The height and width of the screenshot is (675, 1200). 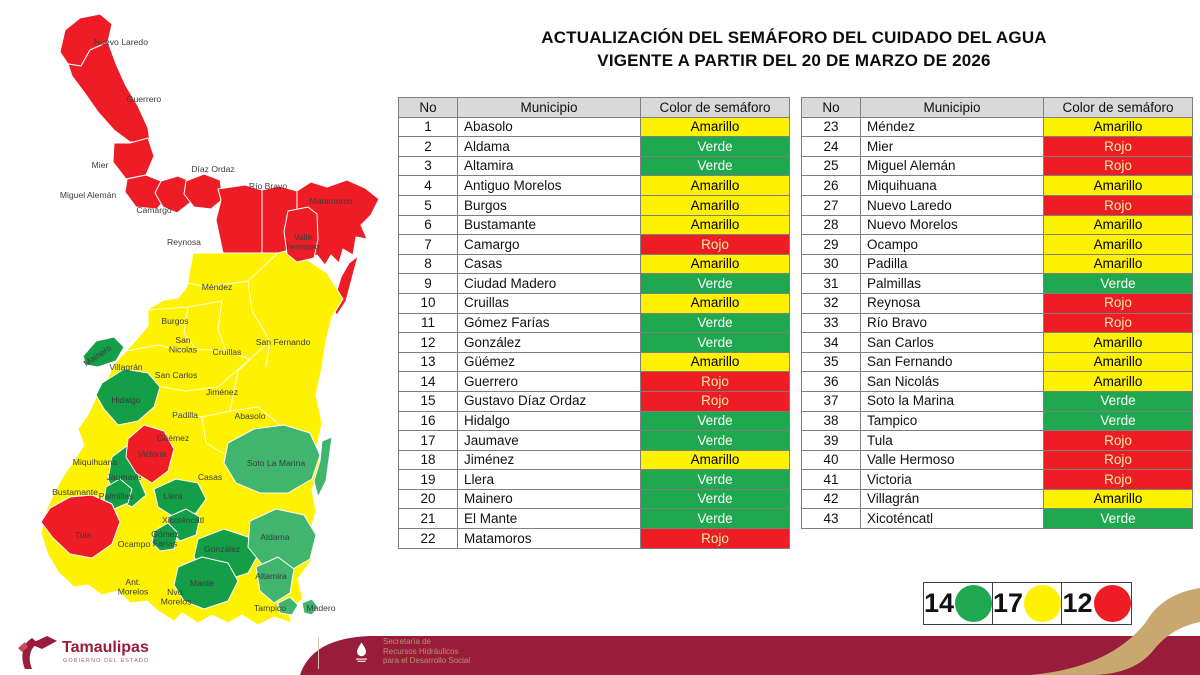 I want to click on map-label: Río Bravo, so click(x=268, y=186).